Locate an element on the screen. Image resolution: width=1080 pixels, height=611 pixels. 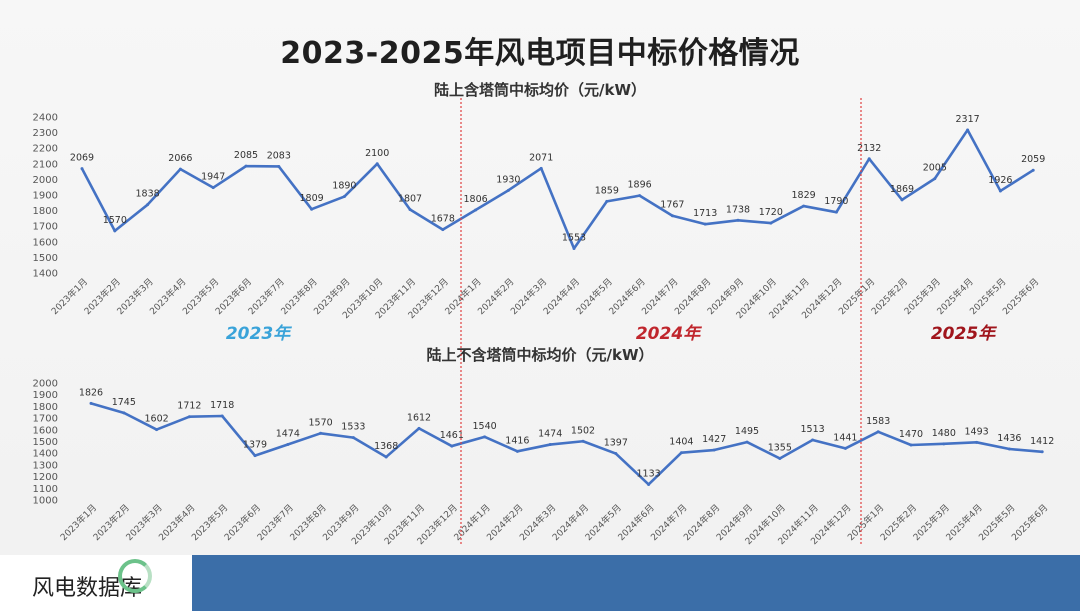
series-line is located at coordinates (566, 444).